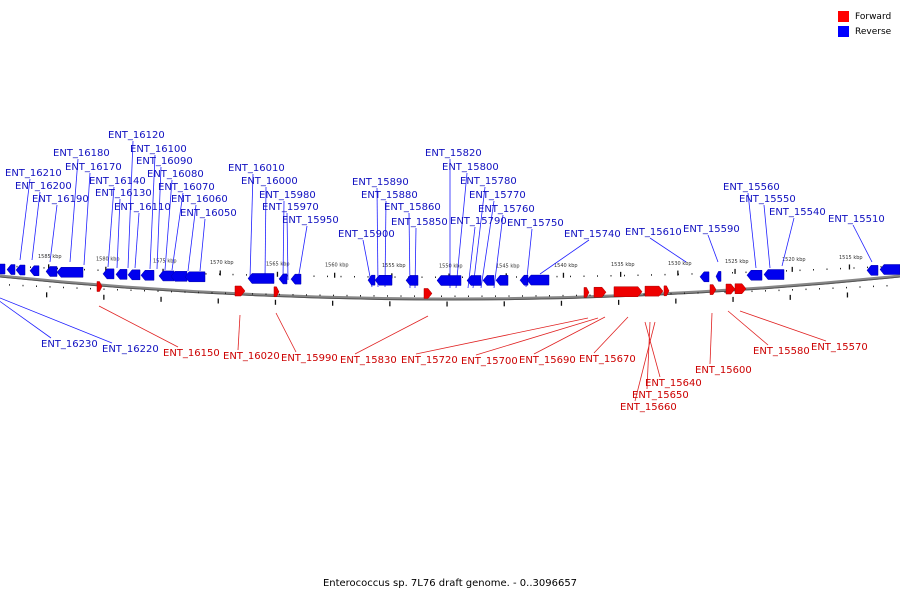  What do you see at coordinates (389, 195) in the screenshot?
I see `reverse-gene-label: ENT_15880` at bounding box center [389, 195].